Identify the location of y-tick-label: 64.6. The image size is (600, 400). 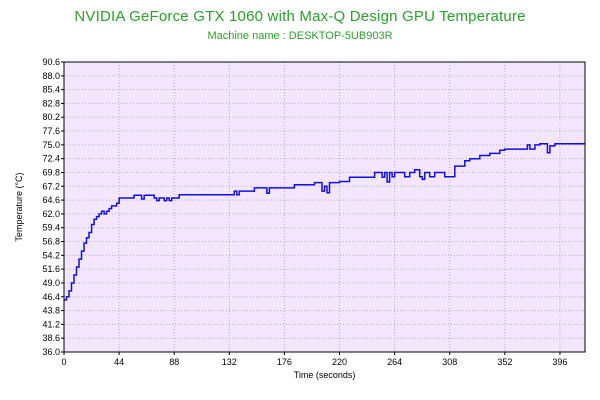
(51, 200).